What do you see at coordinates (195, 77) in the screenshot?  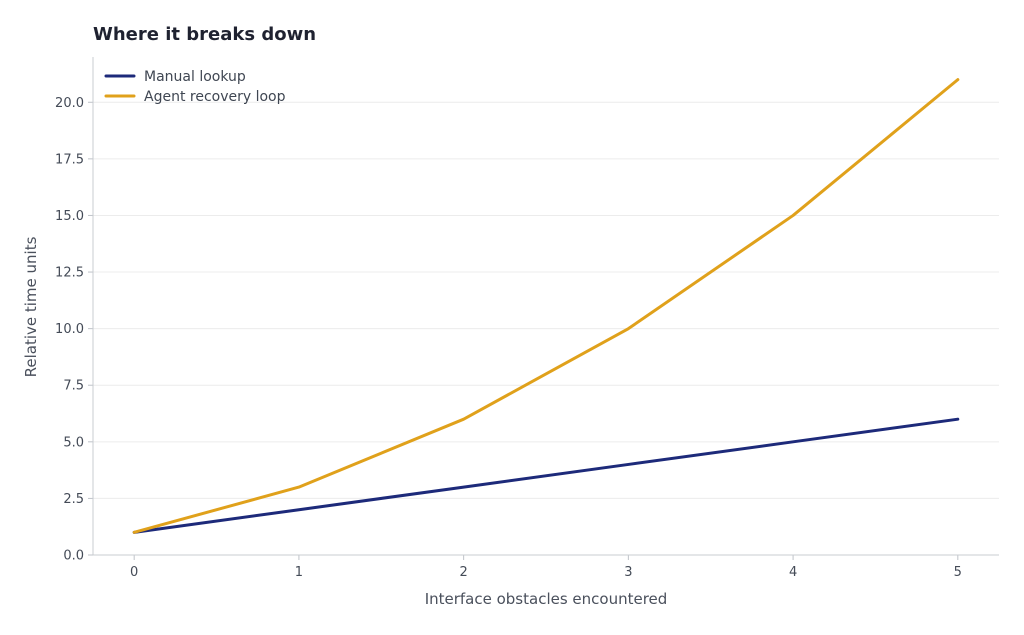 I see `legend-label-1: Manual lookup` at bounding box center [195, 77].